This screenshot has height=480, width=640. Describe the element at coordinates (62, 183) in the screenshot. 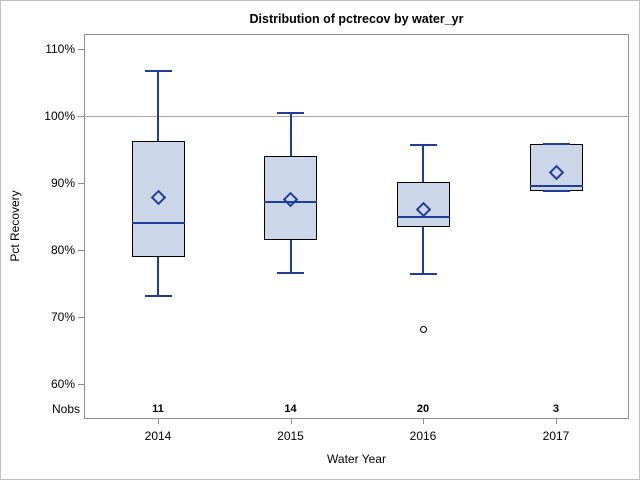

I see `y-tick-label: 90%` at that location.